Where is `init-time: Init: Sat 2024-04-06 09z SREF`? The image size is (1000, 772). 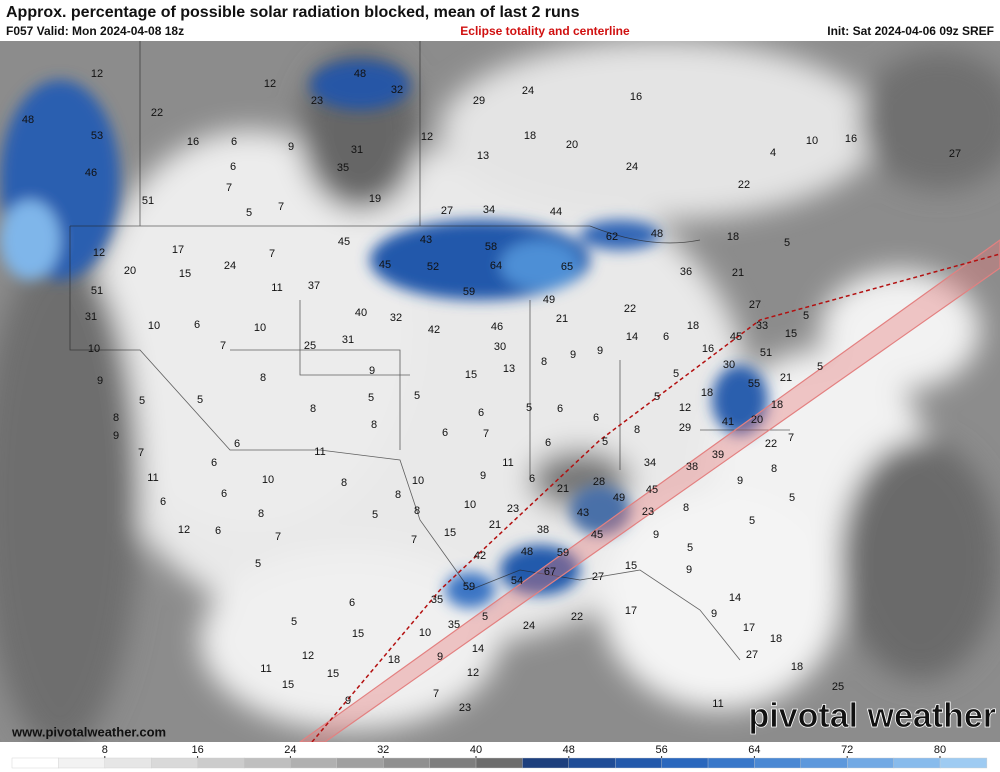
init-time: Init: Sat 2024-04-06 09z SREF is located at coordinates (910, 31).